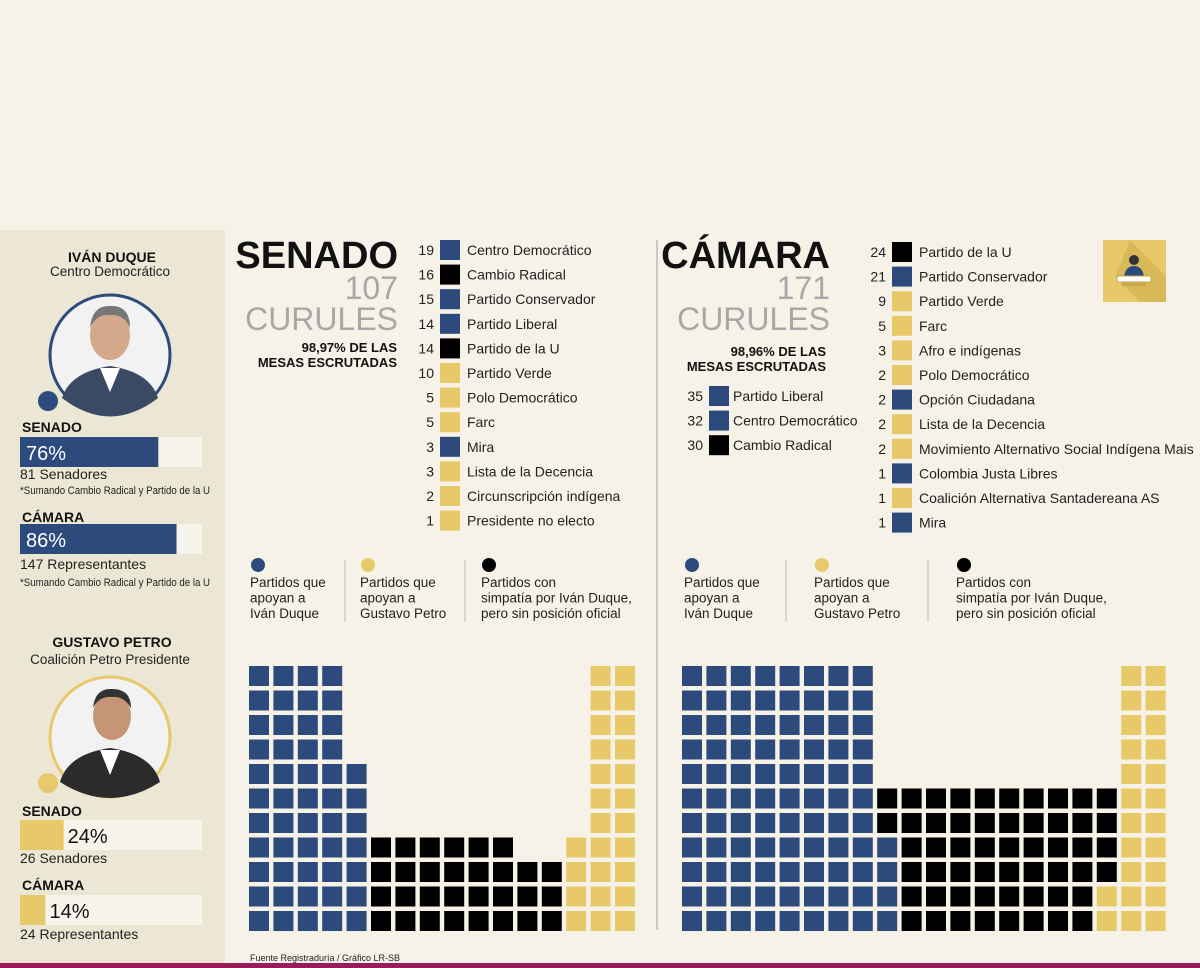 The height and width of the screenshot is (968, 1200). I want to click on party-seats: 5, so click(430, 422).